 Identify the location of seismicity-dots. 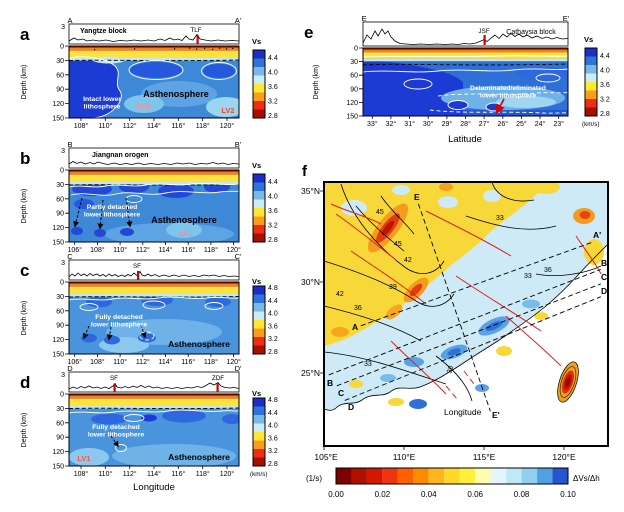
(164, 49).